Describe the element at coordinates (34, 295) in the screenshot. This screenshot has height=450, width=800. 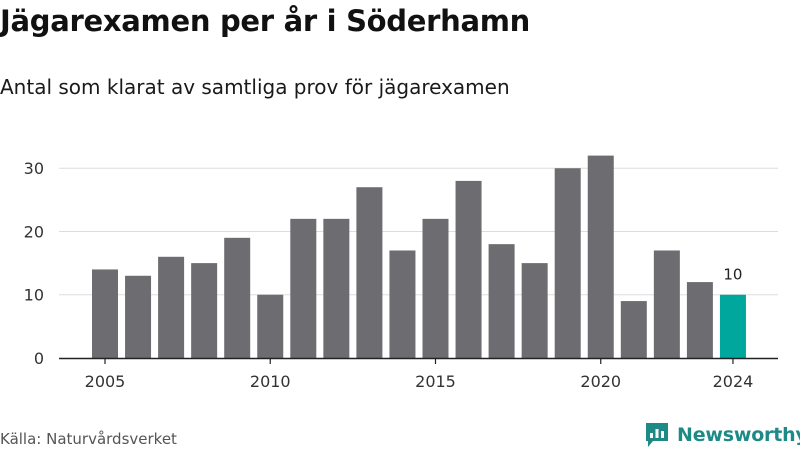
I see `y-tick-label: 10` at that location.